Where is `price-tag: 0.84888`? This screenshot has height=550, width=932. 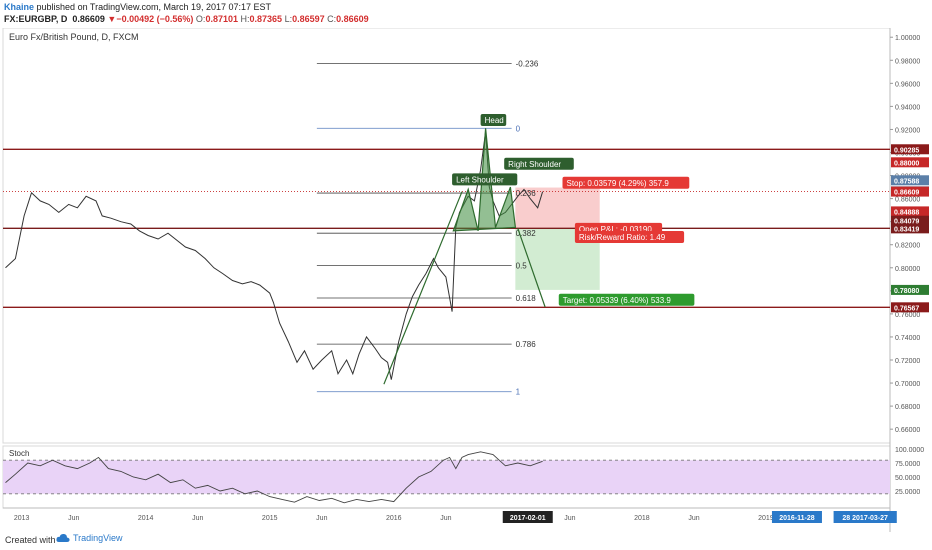 price-tag: 0.84888 is located at coordinates (906, 212).